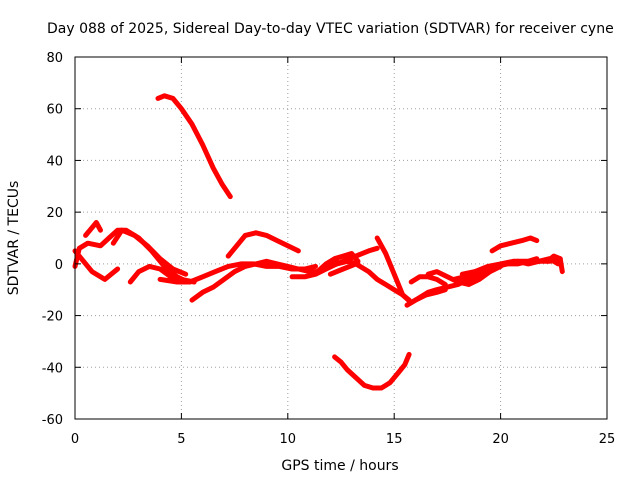 Image resolution: width=640 pixels, height=480 pixels. Describe the element at coordinates (54, 161) in the screenshot. I see `y-tick-label: 40` at that location.